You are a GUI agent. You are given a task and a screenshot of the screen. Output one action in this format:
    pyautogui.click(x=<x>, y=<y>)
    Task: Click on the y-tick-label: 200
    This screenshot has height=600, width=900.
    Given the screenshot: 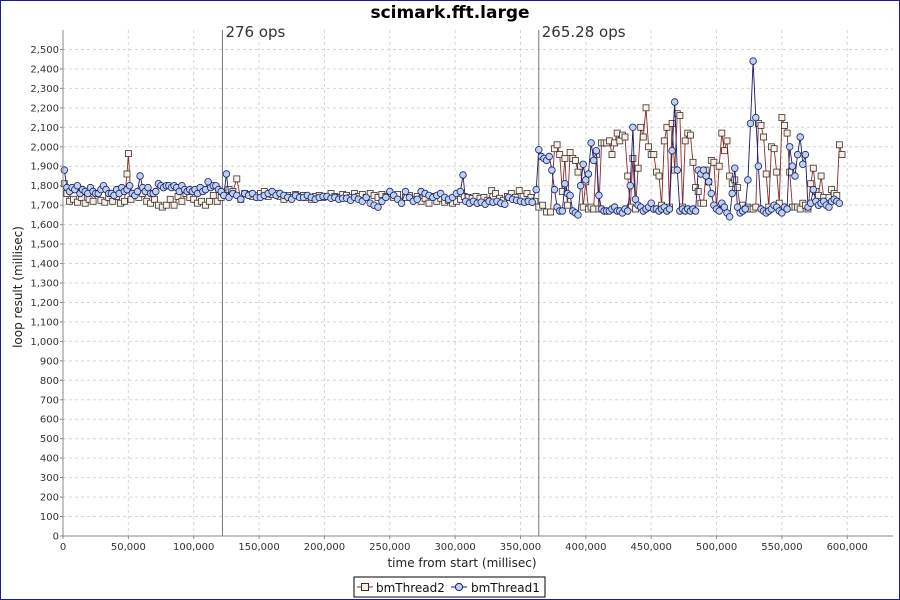 What is the action you would take?
    pyautogui.click(x=49, y=498)
    